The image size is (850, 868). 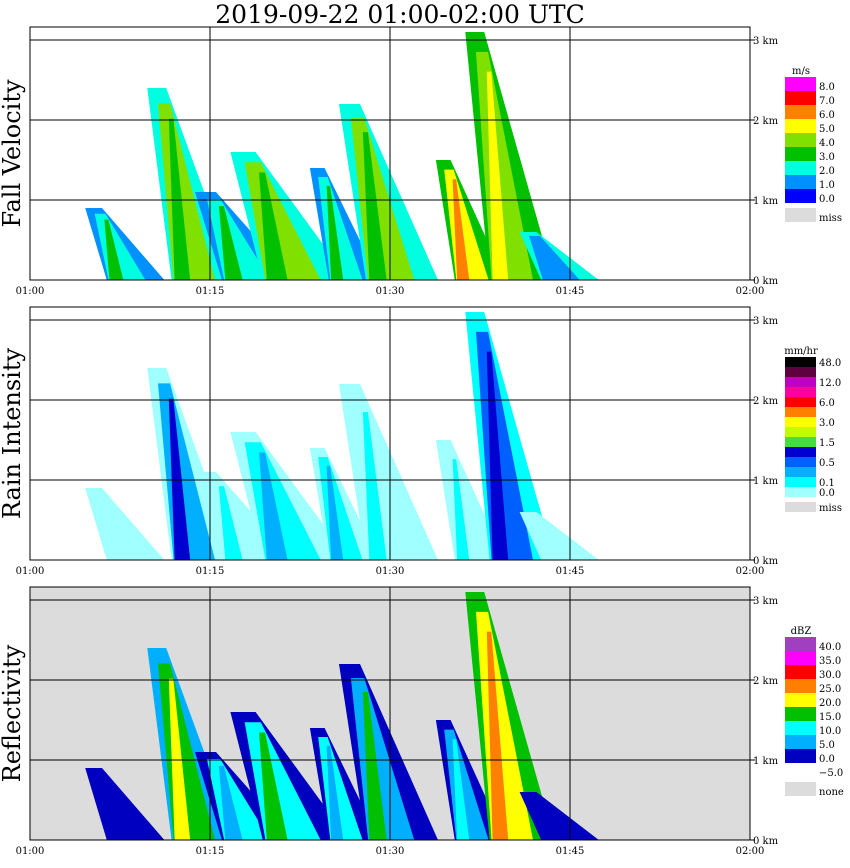 What do you see at coordinates (827, 403) in the screenshot?
I see `legend-label: 6.0` at bounding box center [827, 403].